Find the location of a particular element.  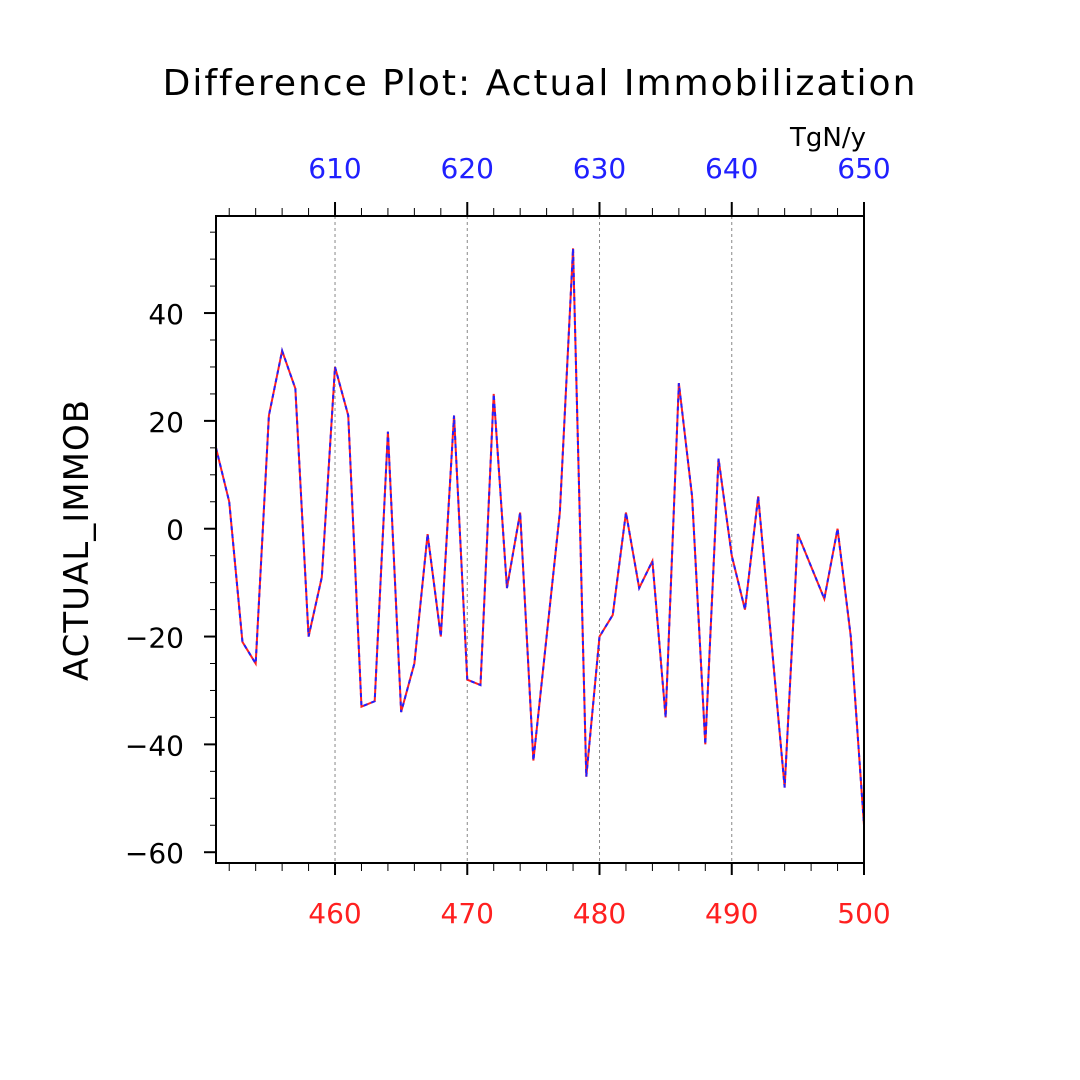

y-tick-label: −40 is located at coordinates (154, 745).